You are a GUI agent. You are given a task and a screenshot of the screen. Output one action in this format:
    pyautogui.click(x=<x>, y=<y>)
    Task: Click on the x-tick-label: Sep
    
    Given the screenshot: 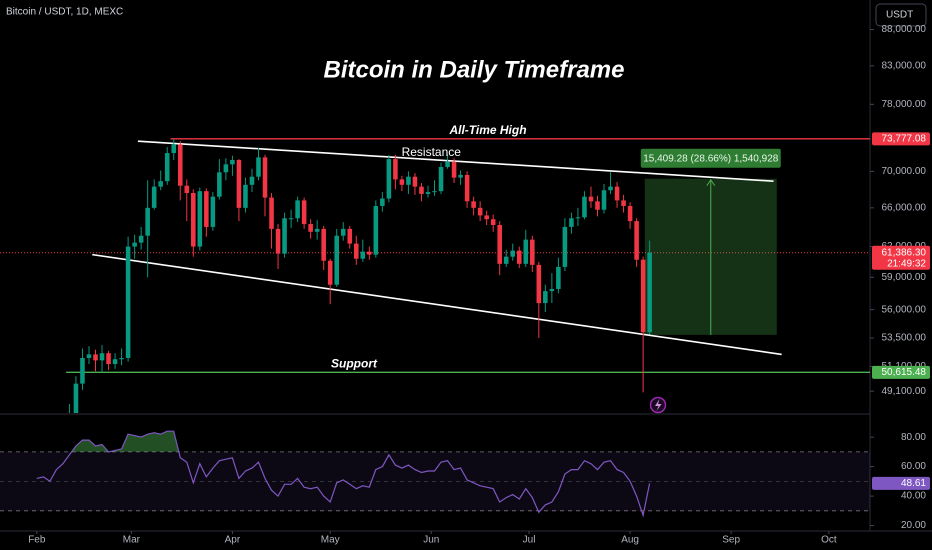 What is the action you would take?
    pyautogui.click(x=731, y=540)
    